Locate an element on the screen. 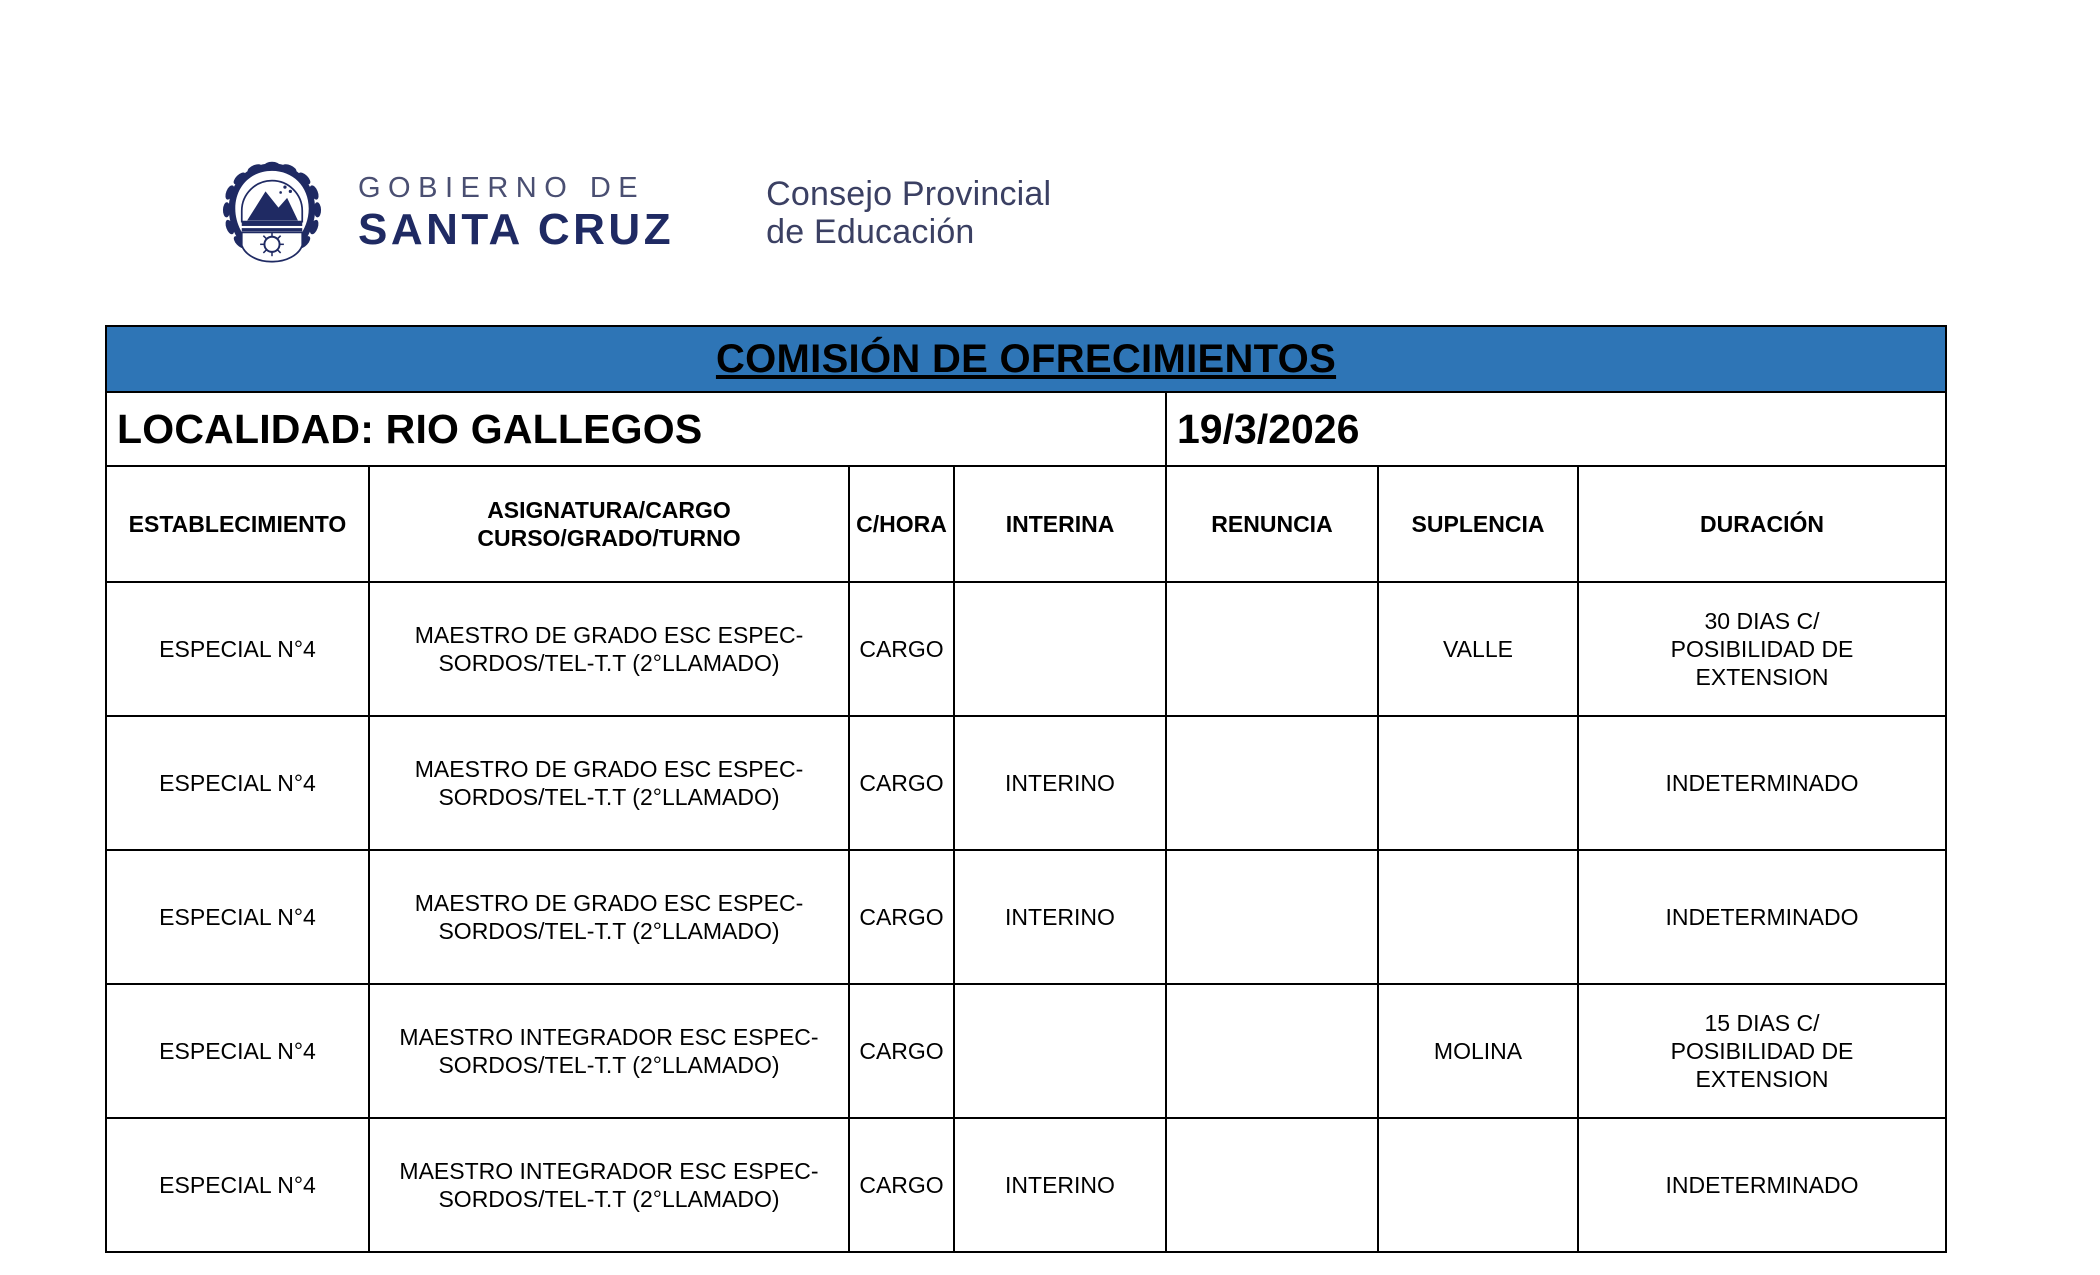 This screenshot has width=2100, height=1275. header-asignatura-line-1: ASIGNATURA/CARGO is located at coordinates (609, 509).